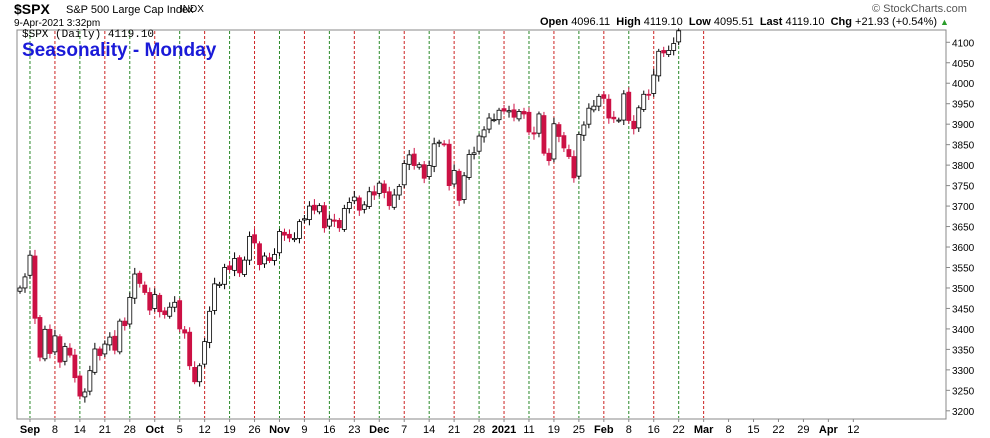 The width and height of the screenshot is (990, 438). I want to click on y-tick-label: 4000, so click(963, 84).